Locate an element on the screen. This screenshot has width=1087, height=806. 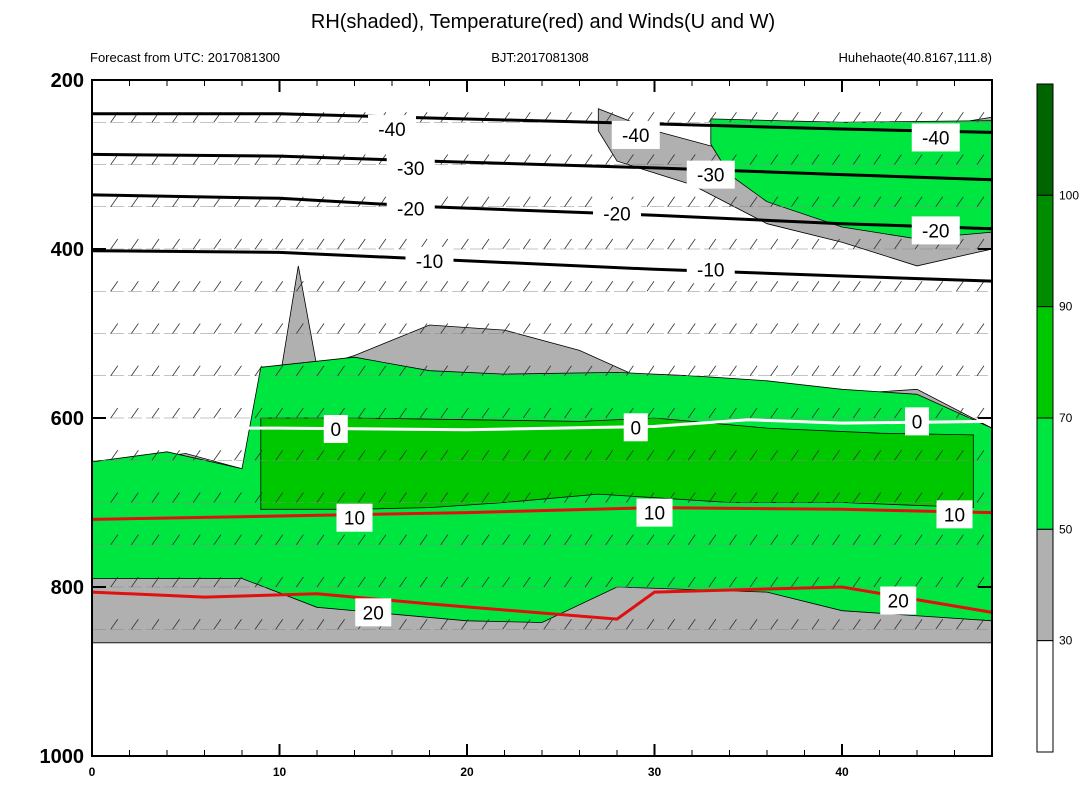
contour-label-14: 10 is located at coordinates (654, 512).